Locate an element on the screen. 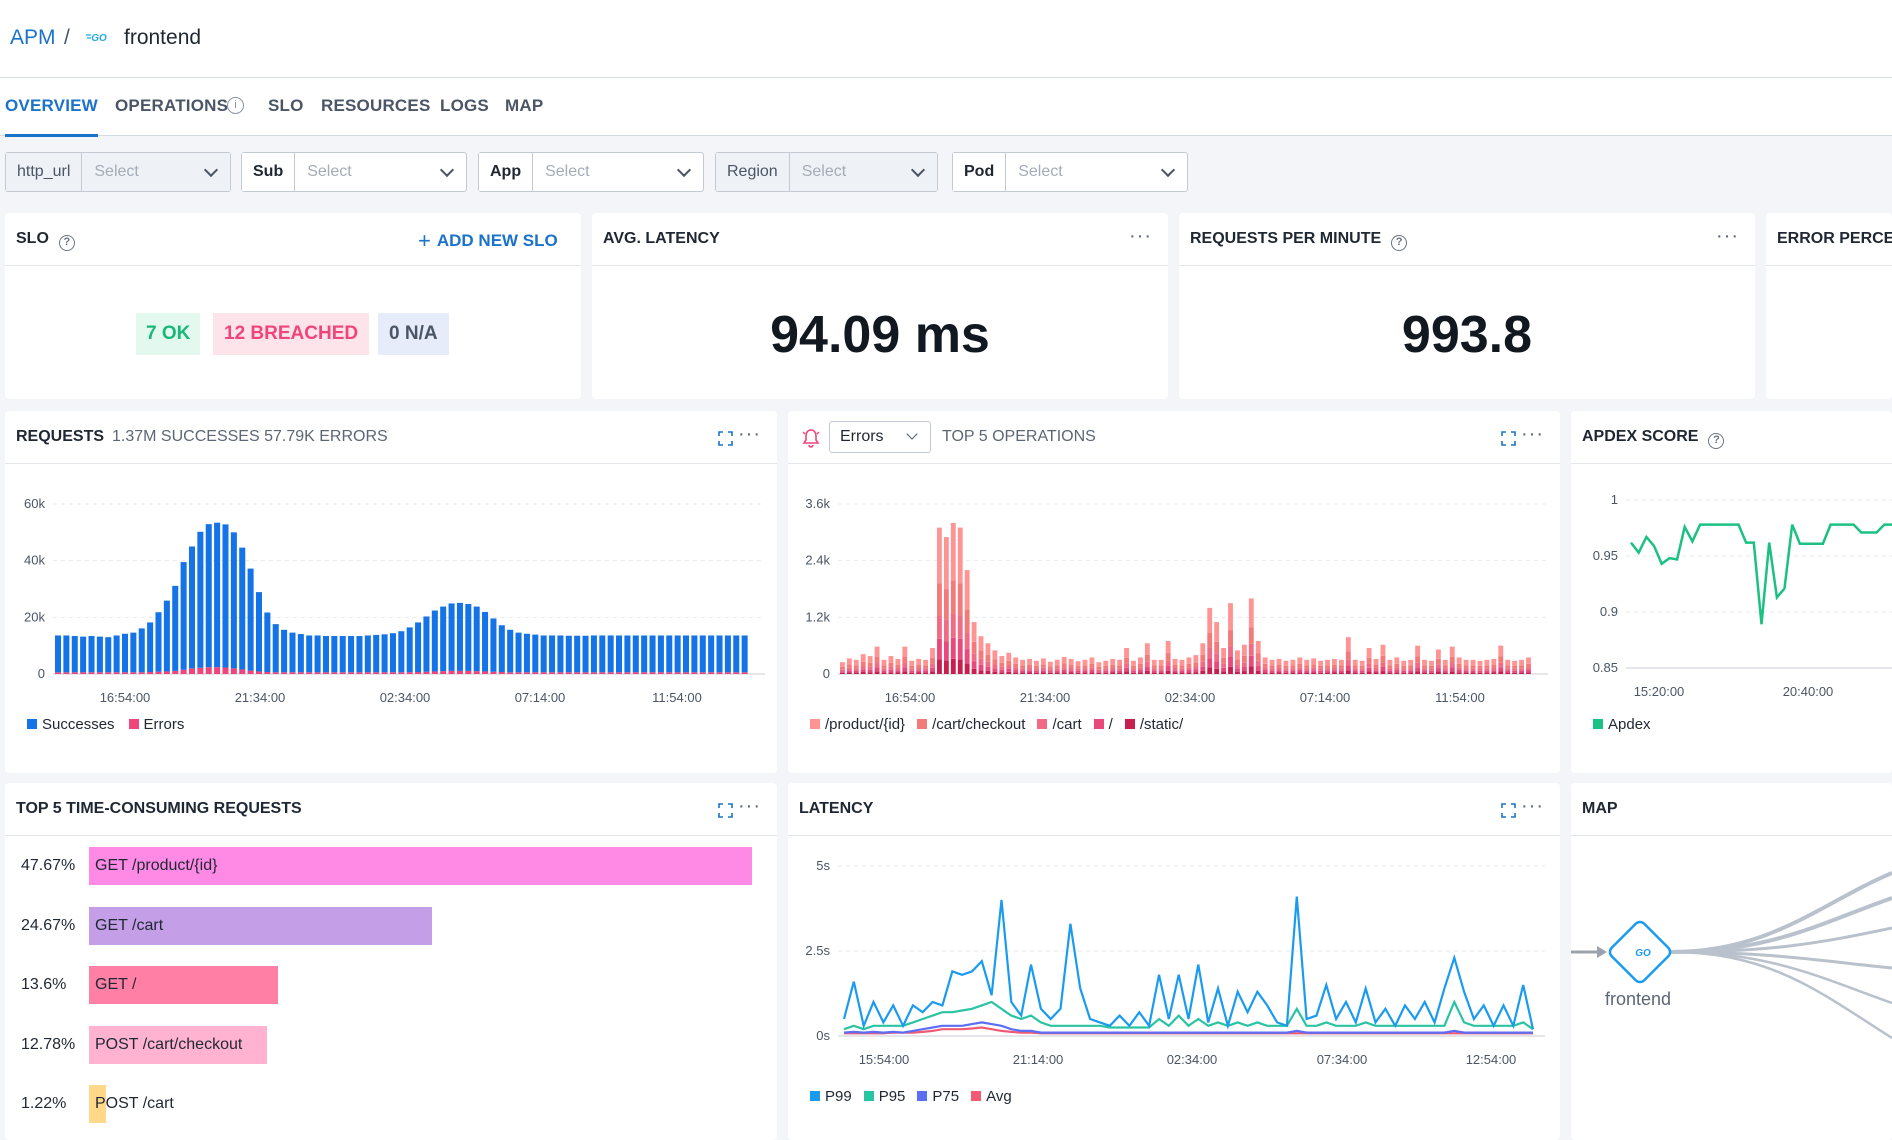 The width and height of the screenshot is (1892, 1140). legend-item: P99 is located at coordinates (831, 1096).